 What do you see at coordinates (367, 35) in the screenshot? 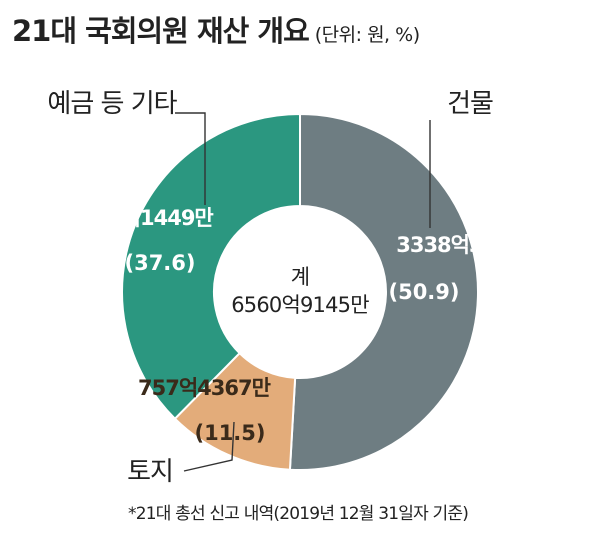
I see `unit-label: (단위: 원, %)` at bounding box center [367, 35].